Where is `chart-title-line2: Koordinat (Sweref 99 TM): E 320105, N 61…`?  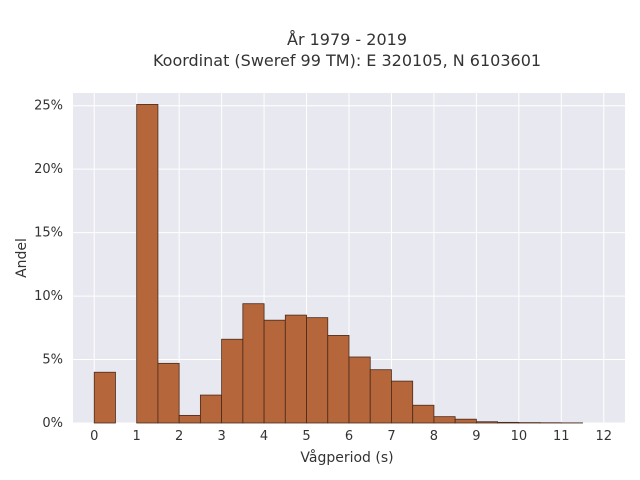 chart-title-line2: Koordinat (Sweref 99 TM): E 320105, N 61… is located at coordinates (347, 60).